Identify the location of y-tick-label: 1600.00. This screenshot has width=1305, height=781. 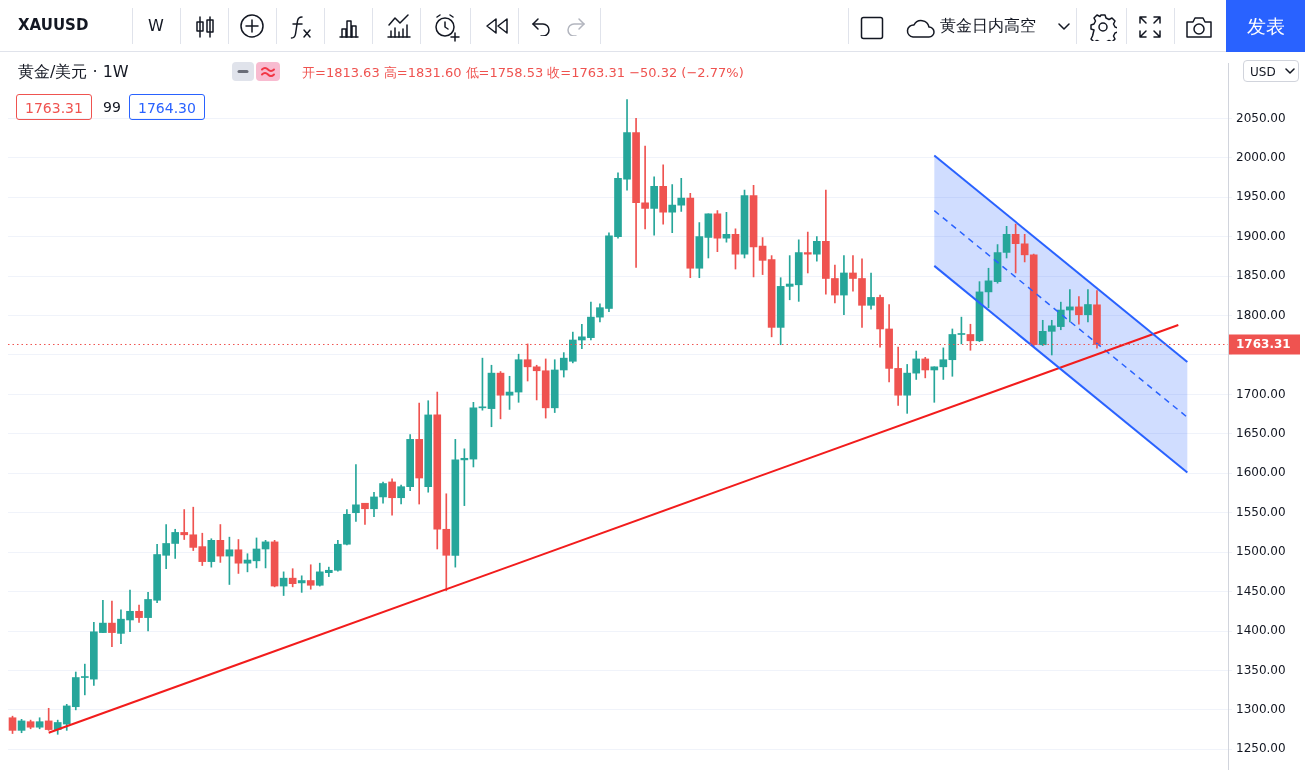
(1261, 472).